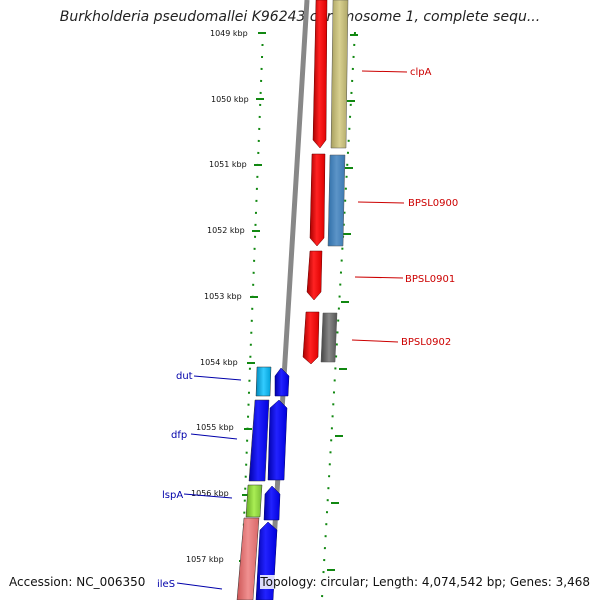 This screenshot has height=600, width=600. I want to click on bpsl0902-block, so click(329, 337).